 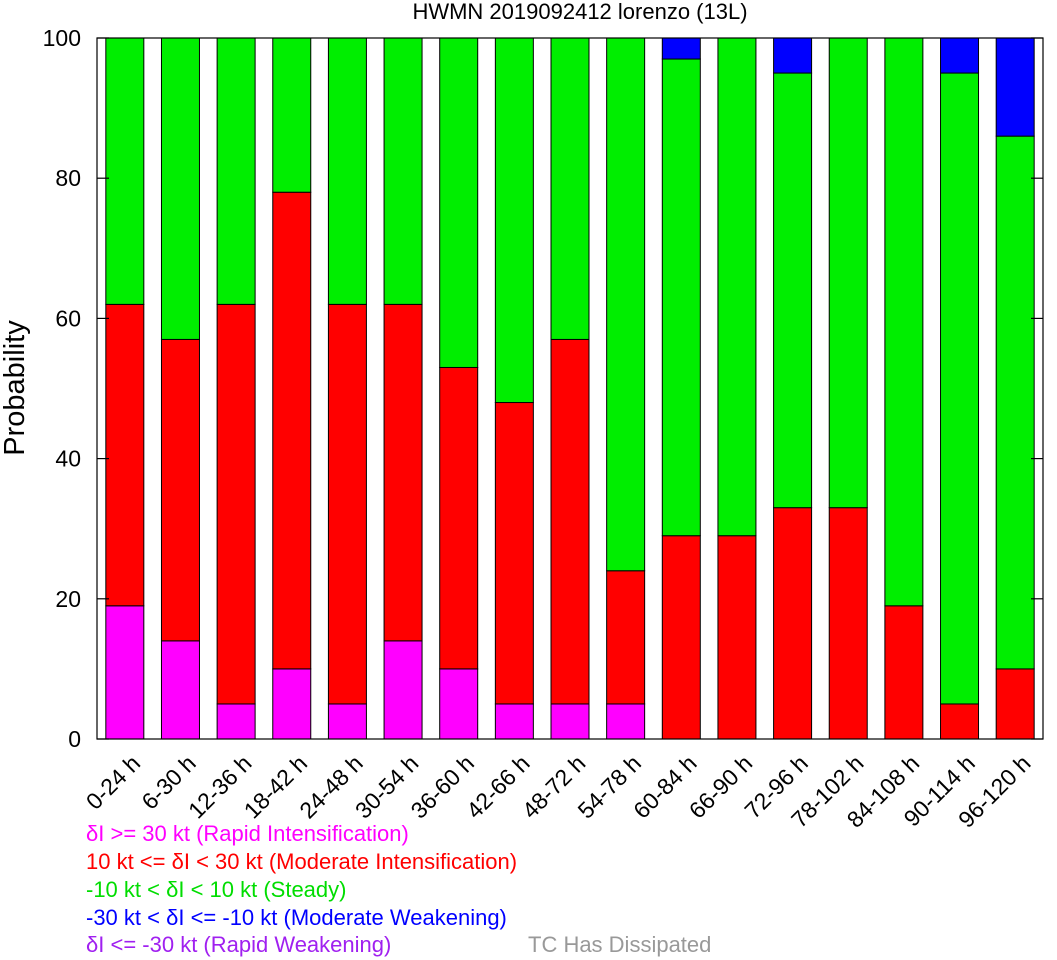 I want to click on y-tick-label-2: 40, so click(x=68, y=459).